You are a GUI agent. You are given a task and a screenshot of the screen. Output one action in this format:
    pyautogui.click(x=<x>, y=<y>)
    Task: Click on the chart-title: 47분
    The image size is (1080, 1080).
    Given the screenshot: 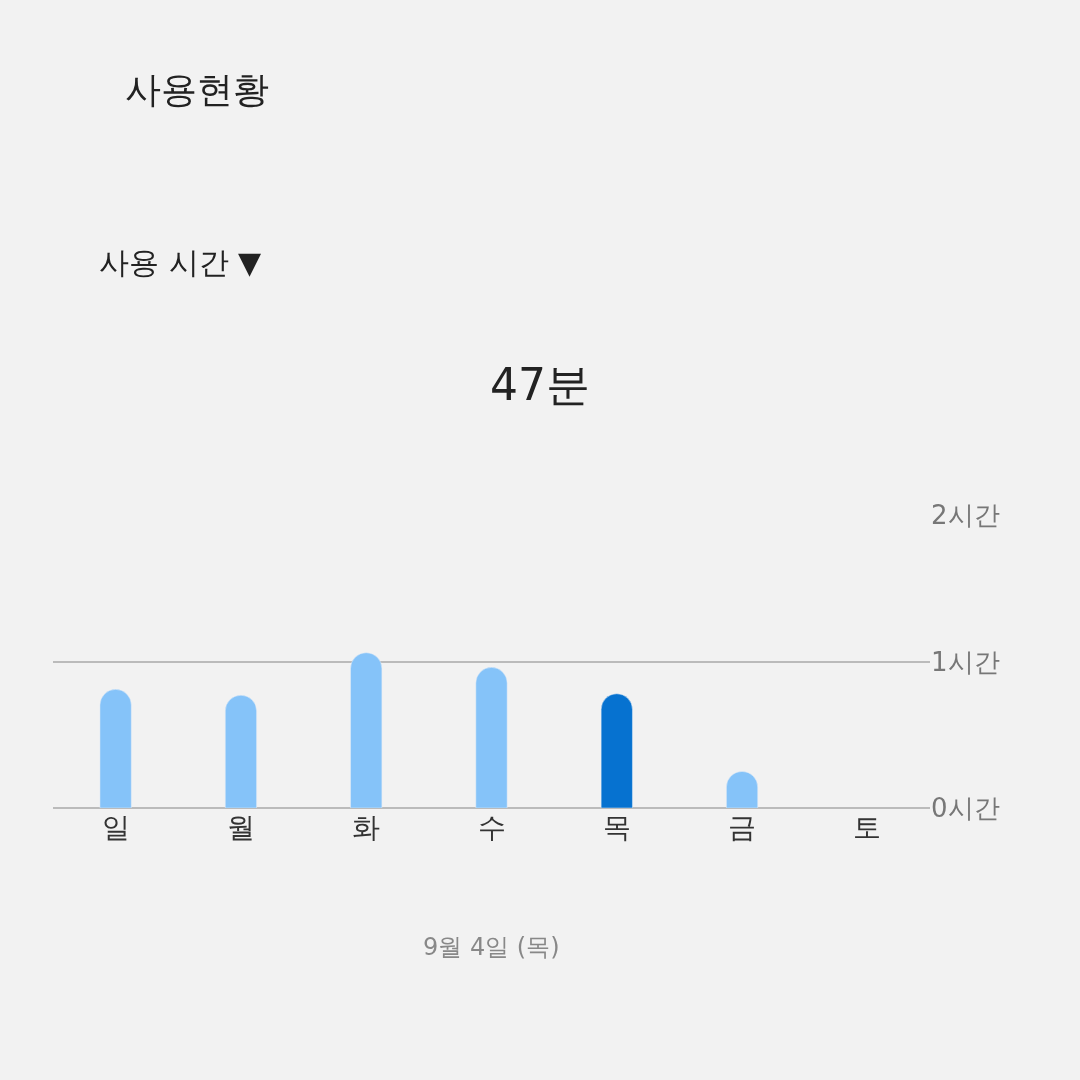 What is the action you would take?
    pyautogui.click(x=540, y=385)
    